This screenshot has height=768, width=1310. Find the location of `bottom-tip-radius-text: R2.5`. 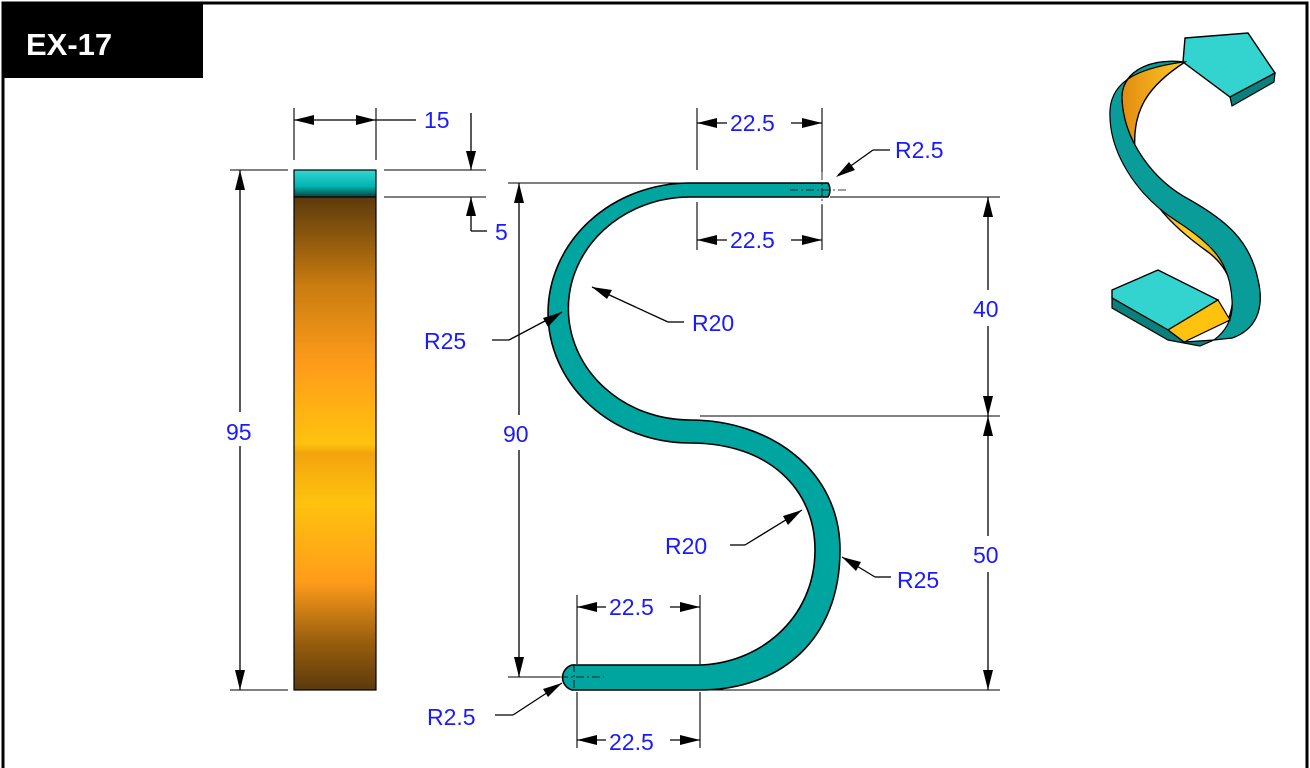

bottom-tip-radius-text: R2.5 is located at coordinates (451, 717).